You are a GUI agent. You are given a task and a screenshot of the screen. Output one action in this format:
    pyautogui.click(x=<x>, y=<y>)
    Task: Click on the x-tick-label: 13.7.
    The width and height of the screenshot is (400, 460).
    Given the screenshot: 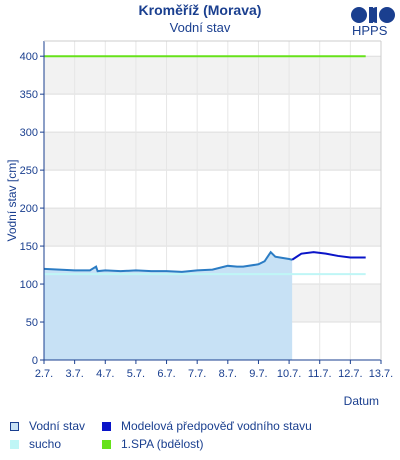 What is the action you would take?
    pyautogui.click(x=381, y=374)
    